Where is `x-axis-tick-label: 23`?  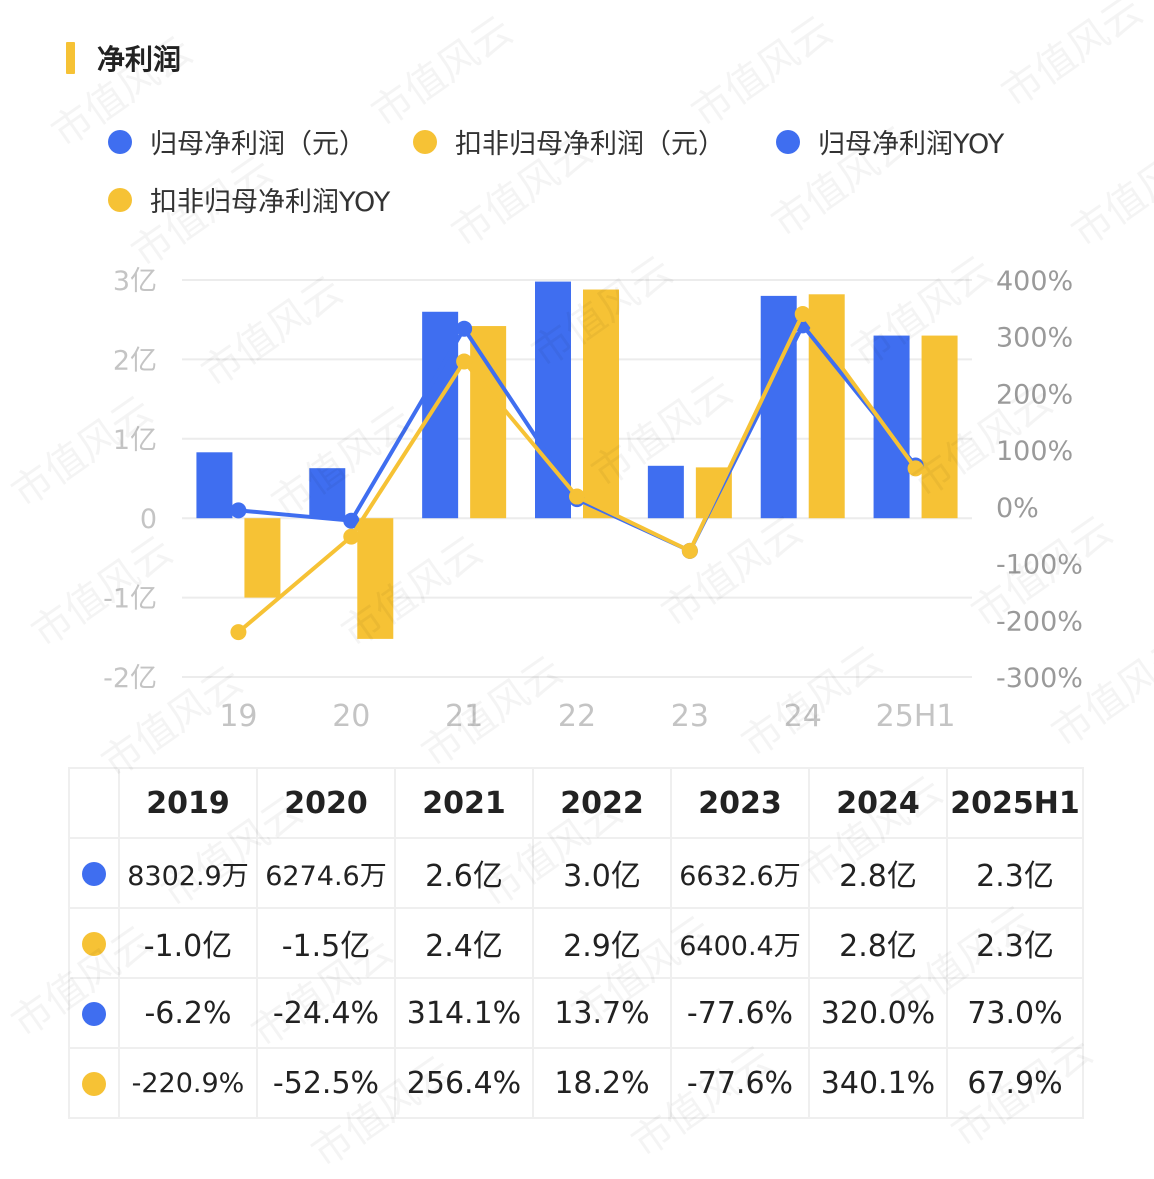
x-axis-tick-label: 23 is located at coordinates (690, 716).